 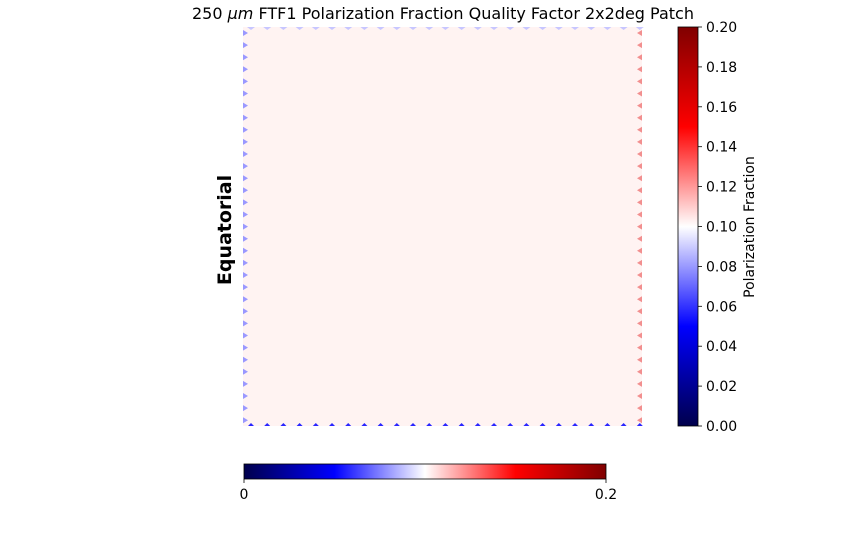 What do you see at coordinates (721, 427) in the screenshot?
I see `colorbar-tick-label: 0.00` at bounding box center [721, 427].